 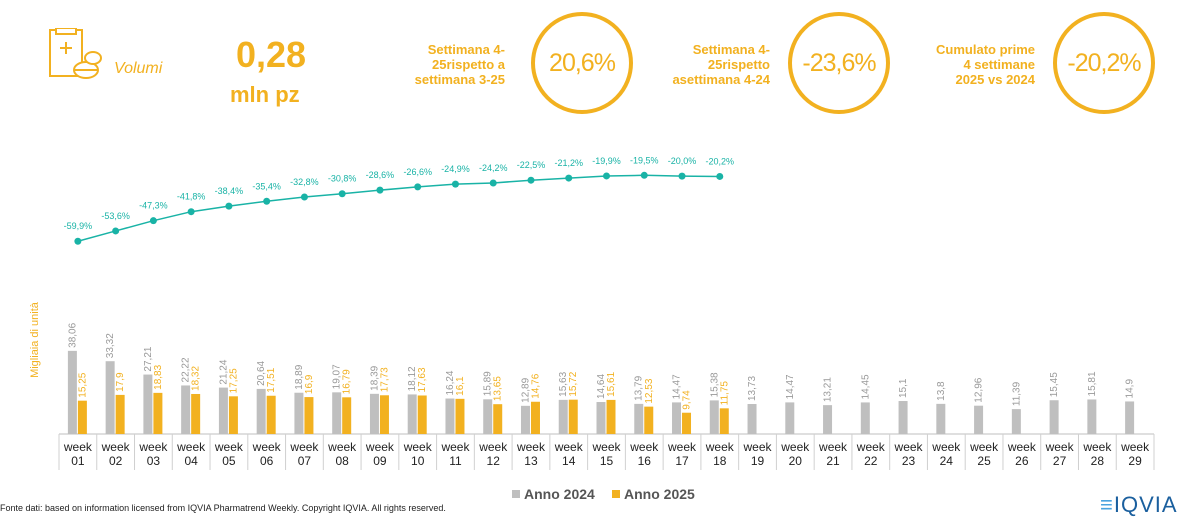 I want to click on line-value-label: -47,3%, so click(x=153, y=206).